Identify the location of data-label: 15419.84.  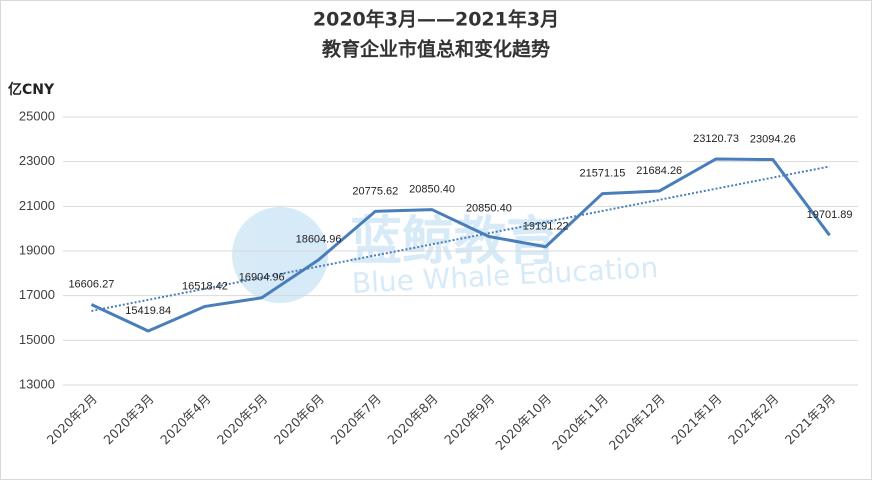
(148, 311).